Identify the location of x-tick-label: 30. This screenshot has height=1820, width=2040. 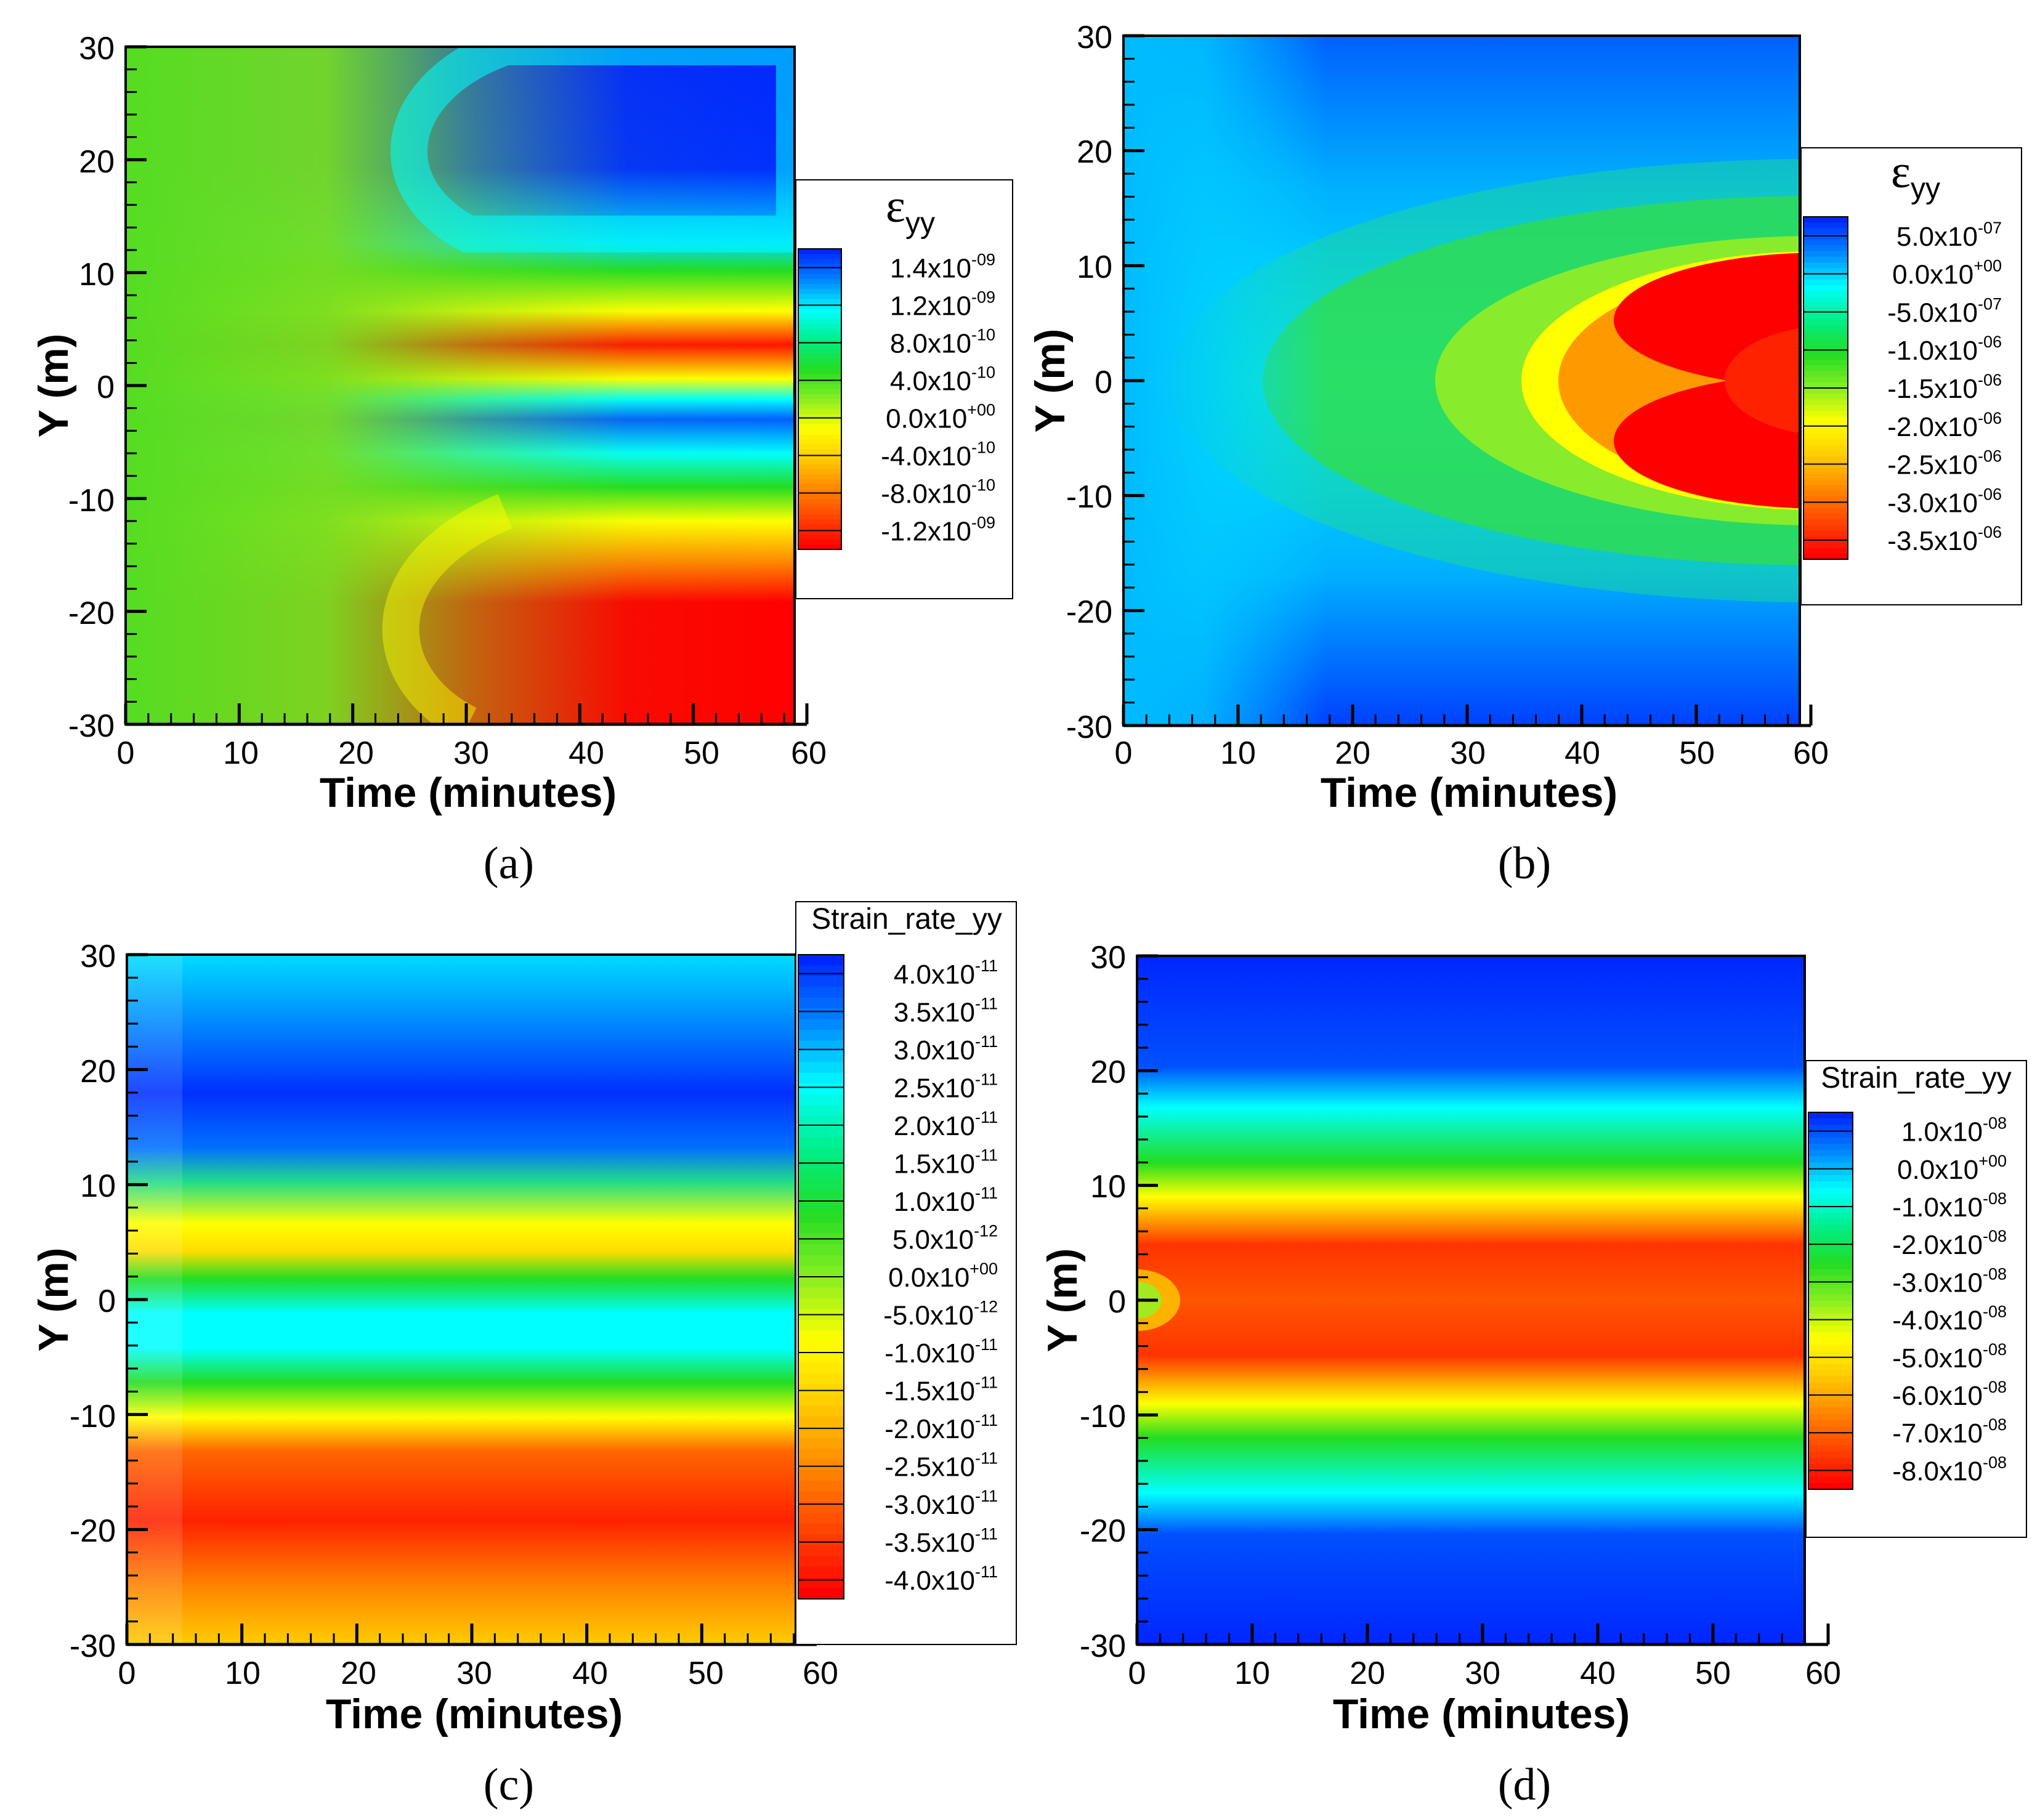
(1468, 753).